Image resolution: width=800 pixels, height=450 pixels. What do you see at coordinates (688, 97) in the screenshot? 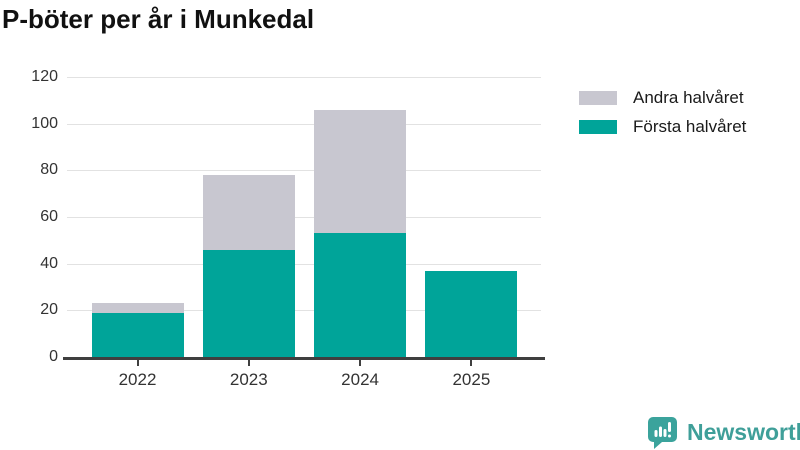
I see `legend-label: Andra halvåret` at bounding box center [688, 97].